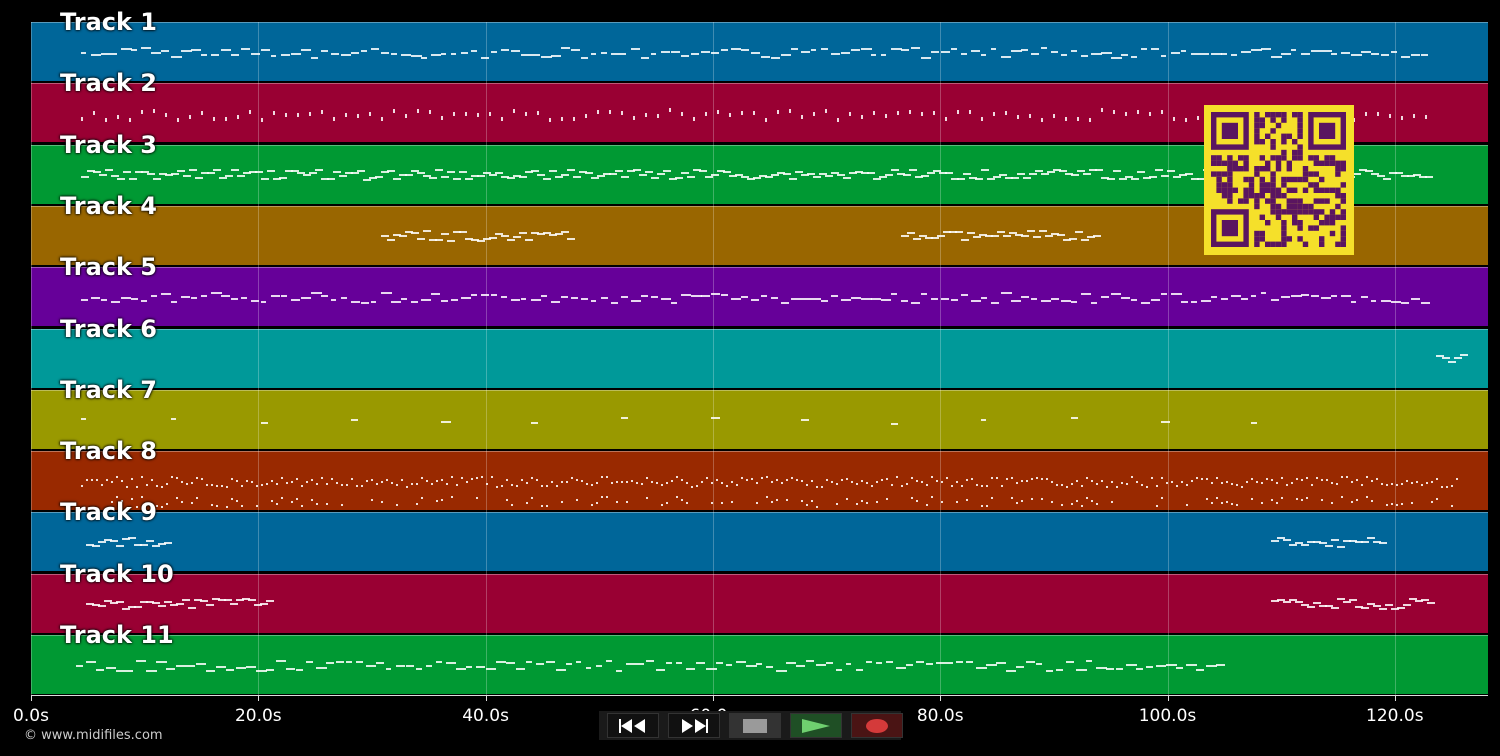 The height and width of the screenshot is (756, 1500). What do you see at coordinates (117, 635) in the screenshot?
I see `track-label: Track 11` at bounding box center [117, 635].